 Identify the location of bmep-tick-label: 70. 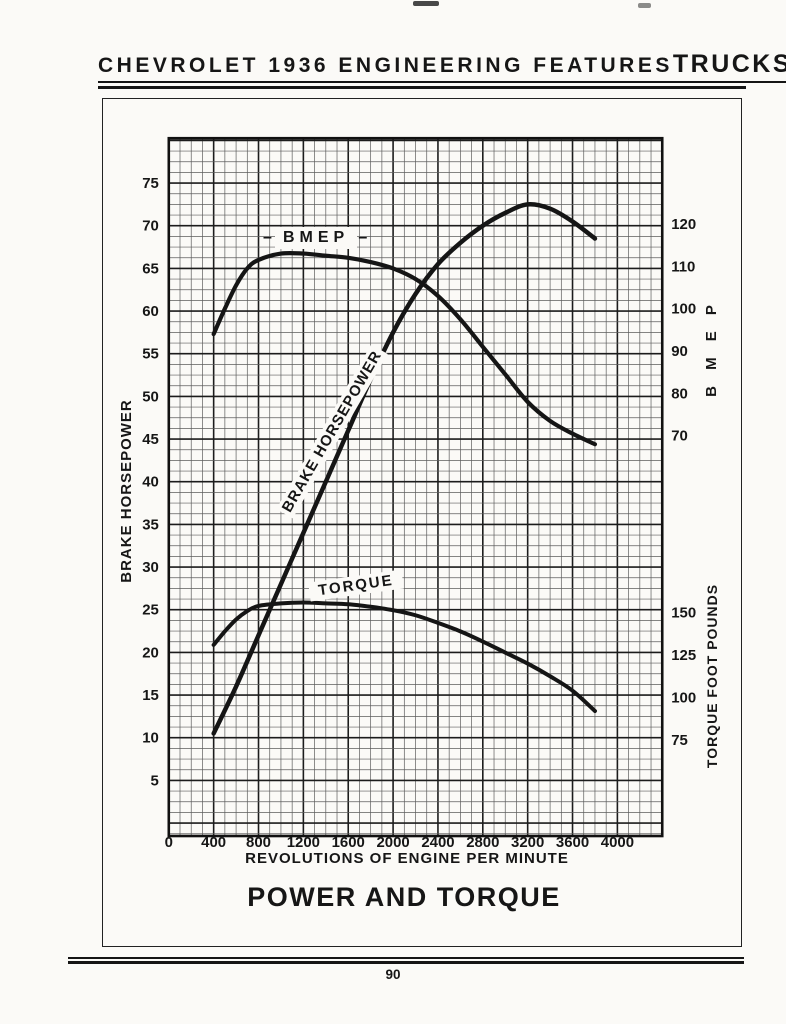
(679, 436).